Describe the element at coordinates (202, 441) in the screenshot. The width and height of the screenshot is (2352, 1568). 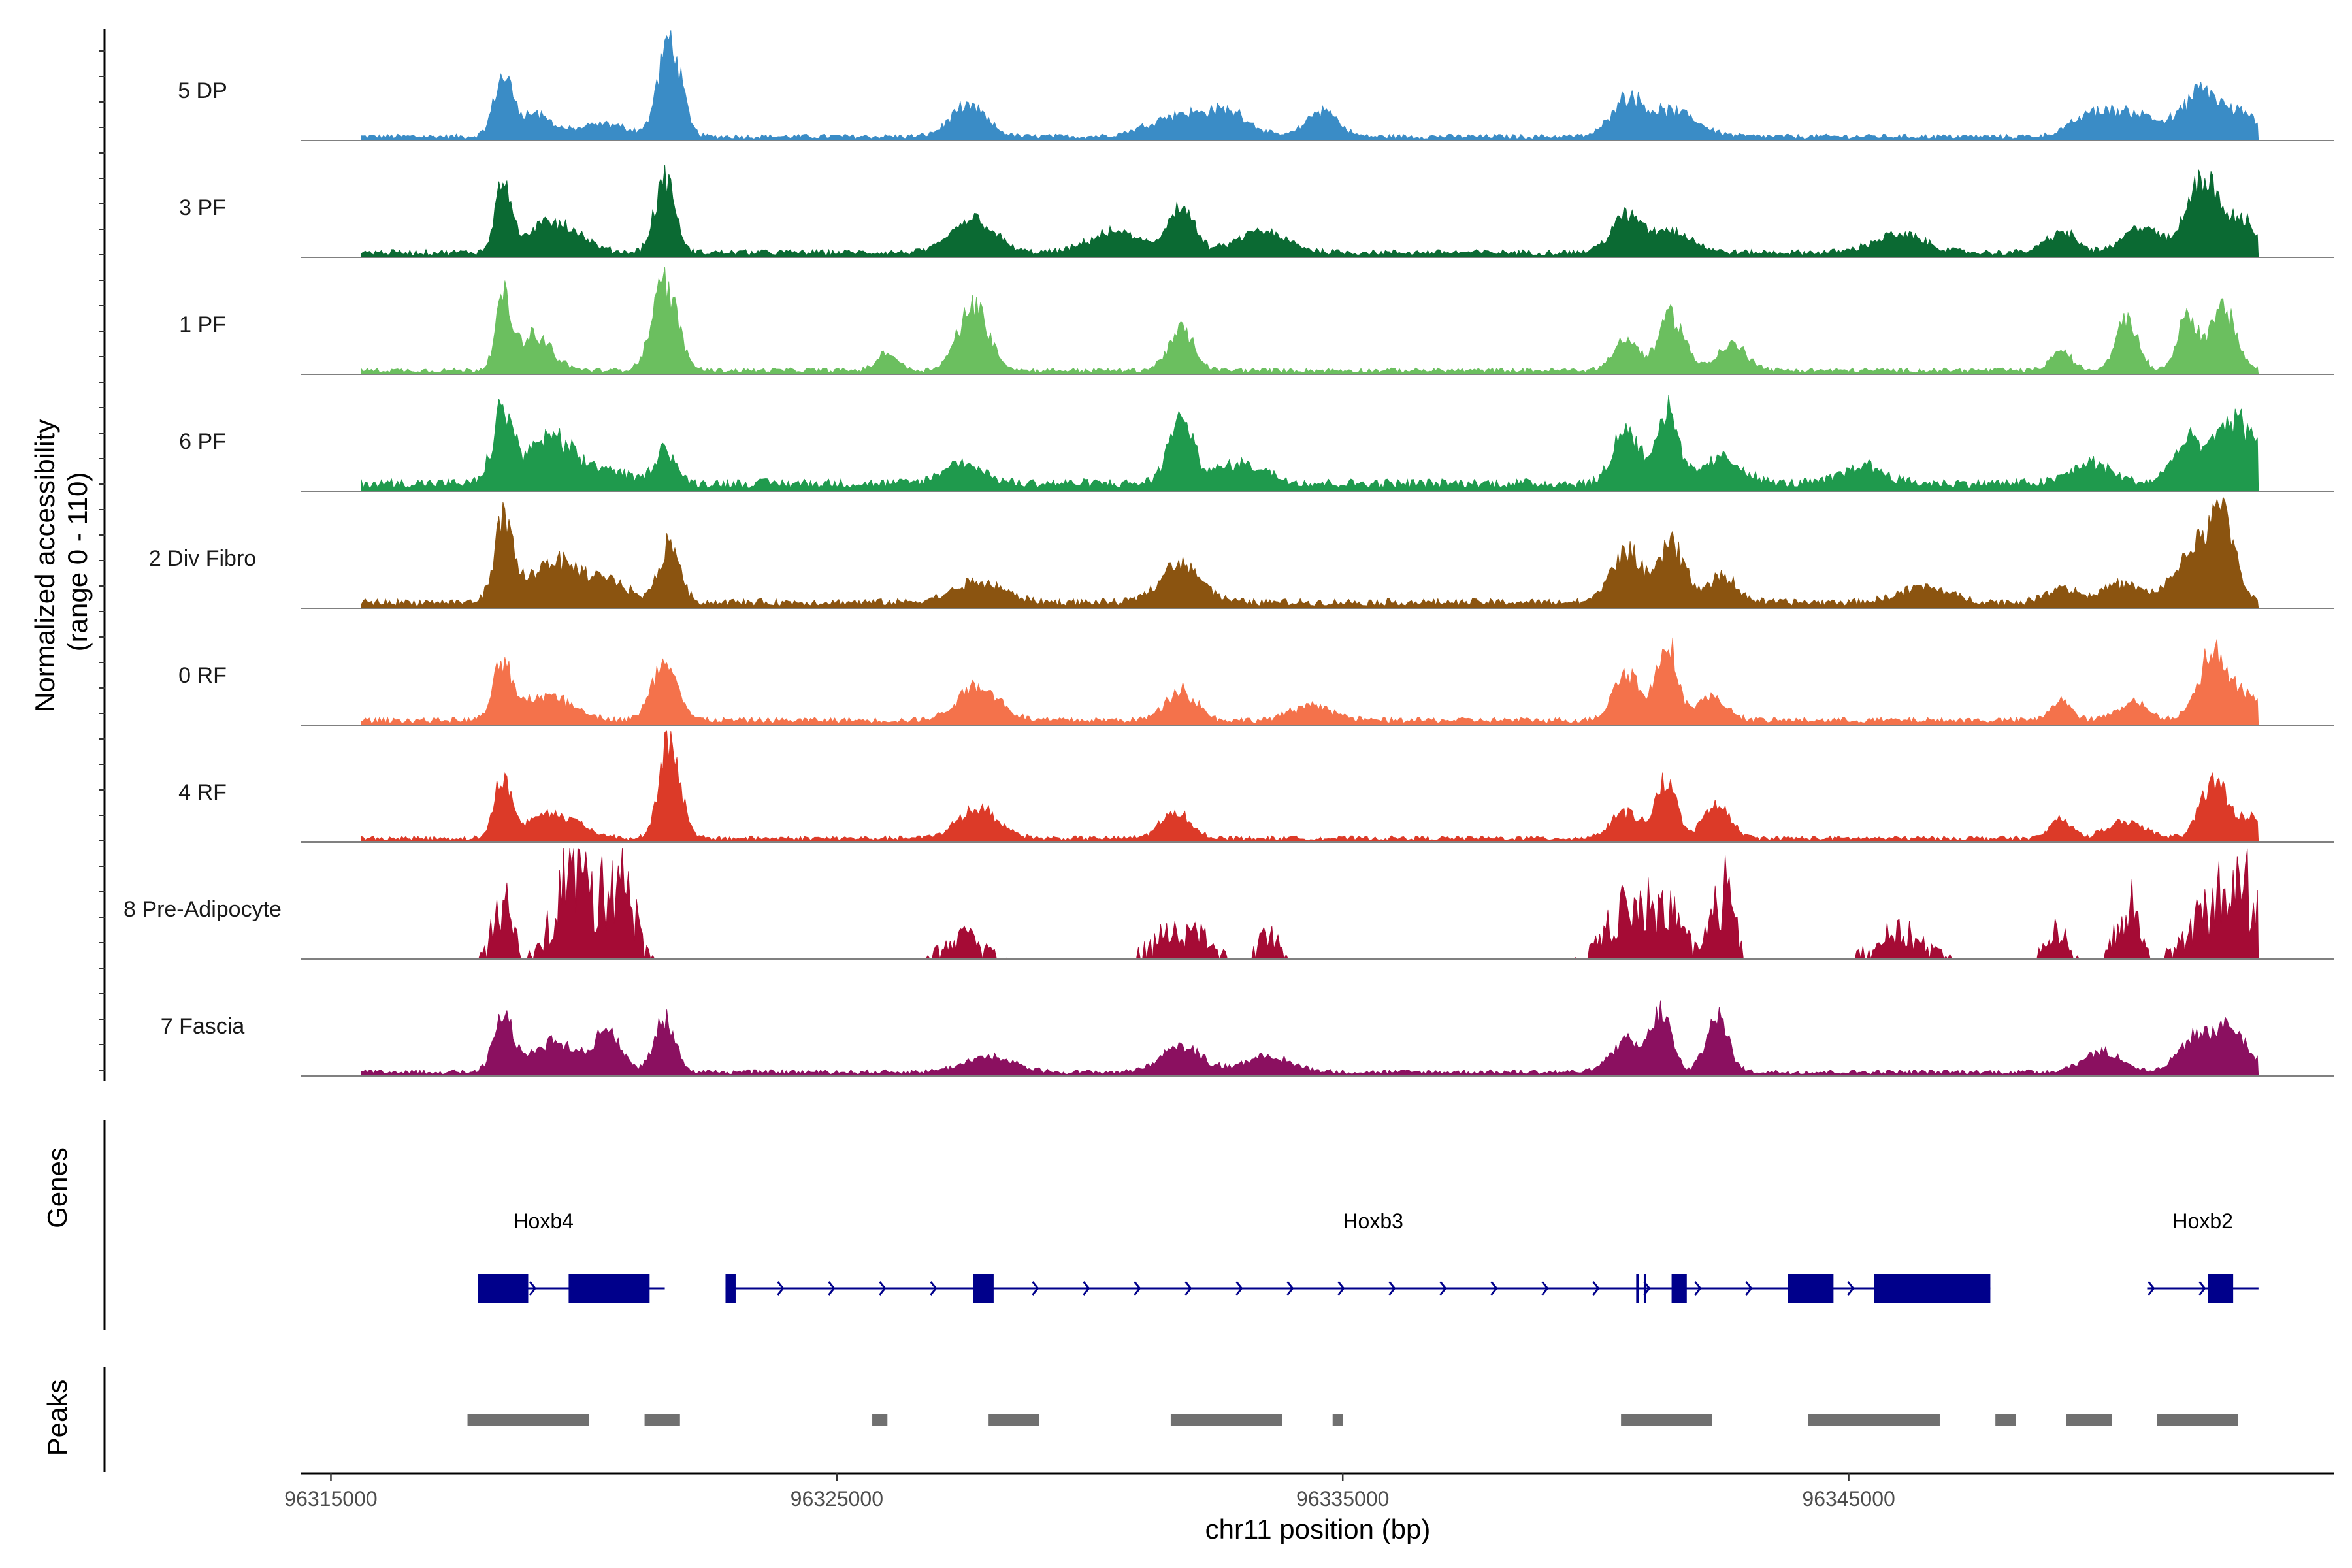
I see `track-label: 6 PF` at that location.